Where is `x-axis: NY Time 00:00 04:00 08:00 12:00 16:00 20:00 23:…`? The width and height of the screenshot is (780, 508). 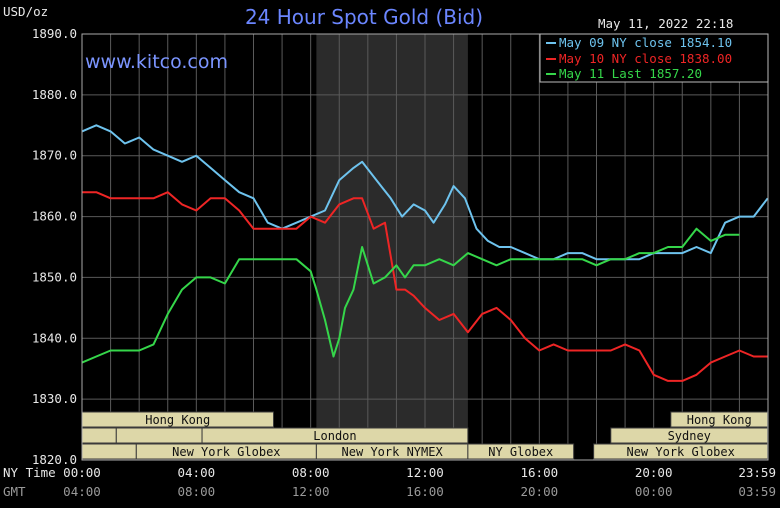 x-axis: NY Time 00:00 04:00 08:00 12:00 16:00 20:00 23:… is located at coordinates (389, 482).